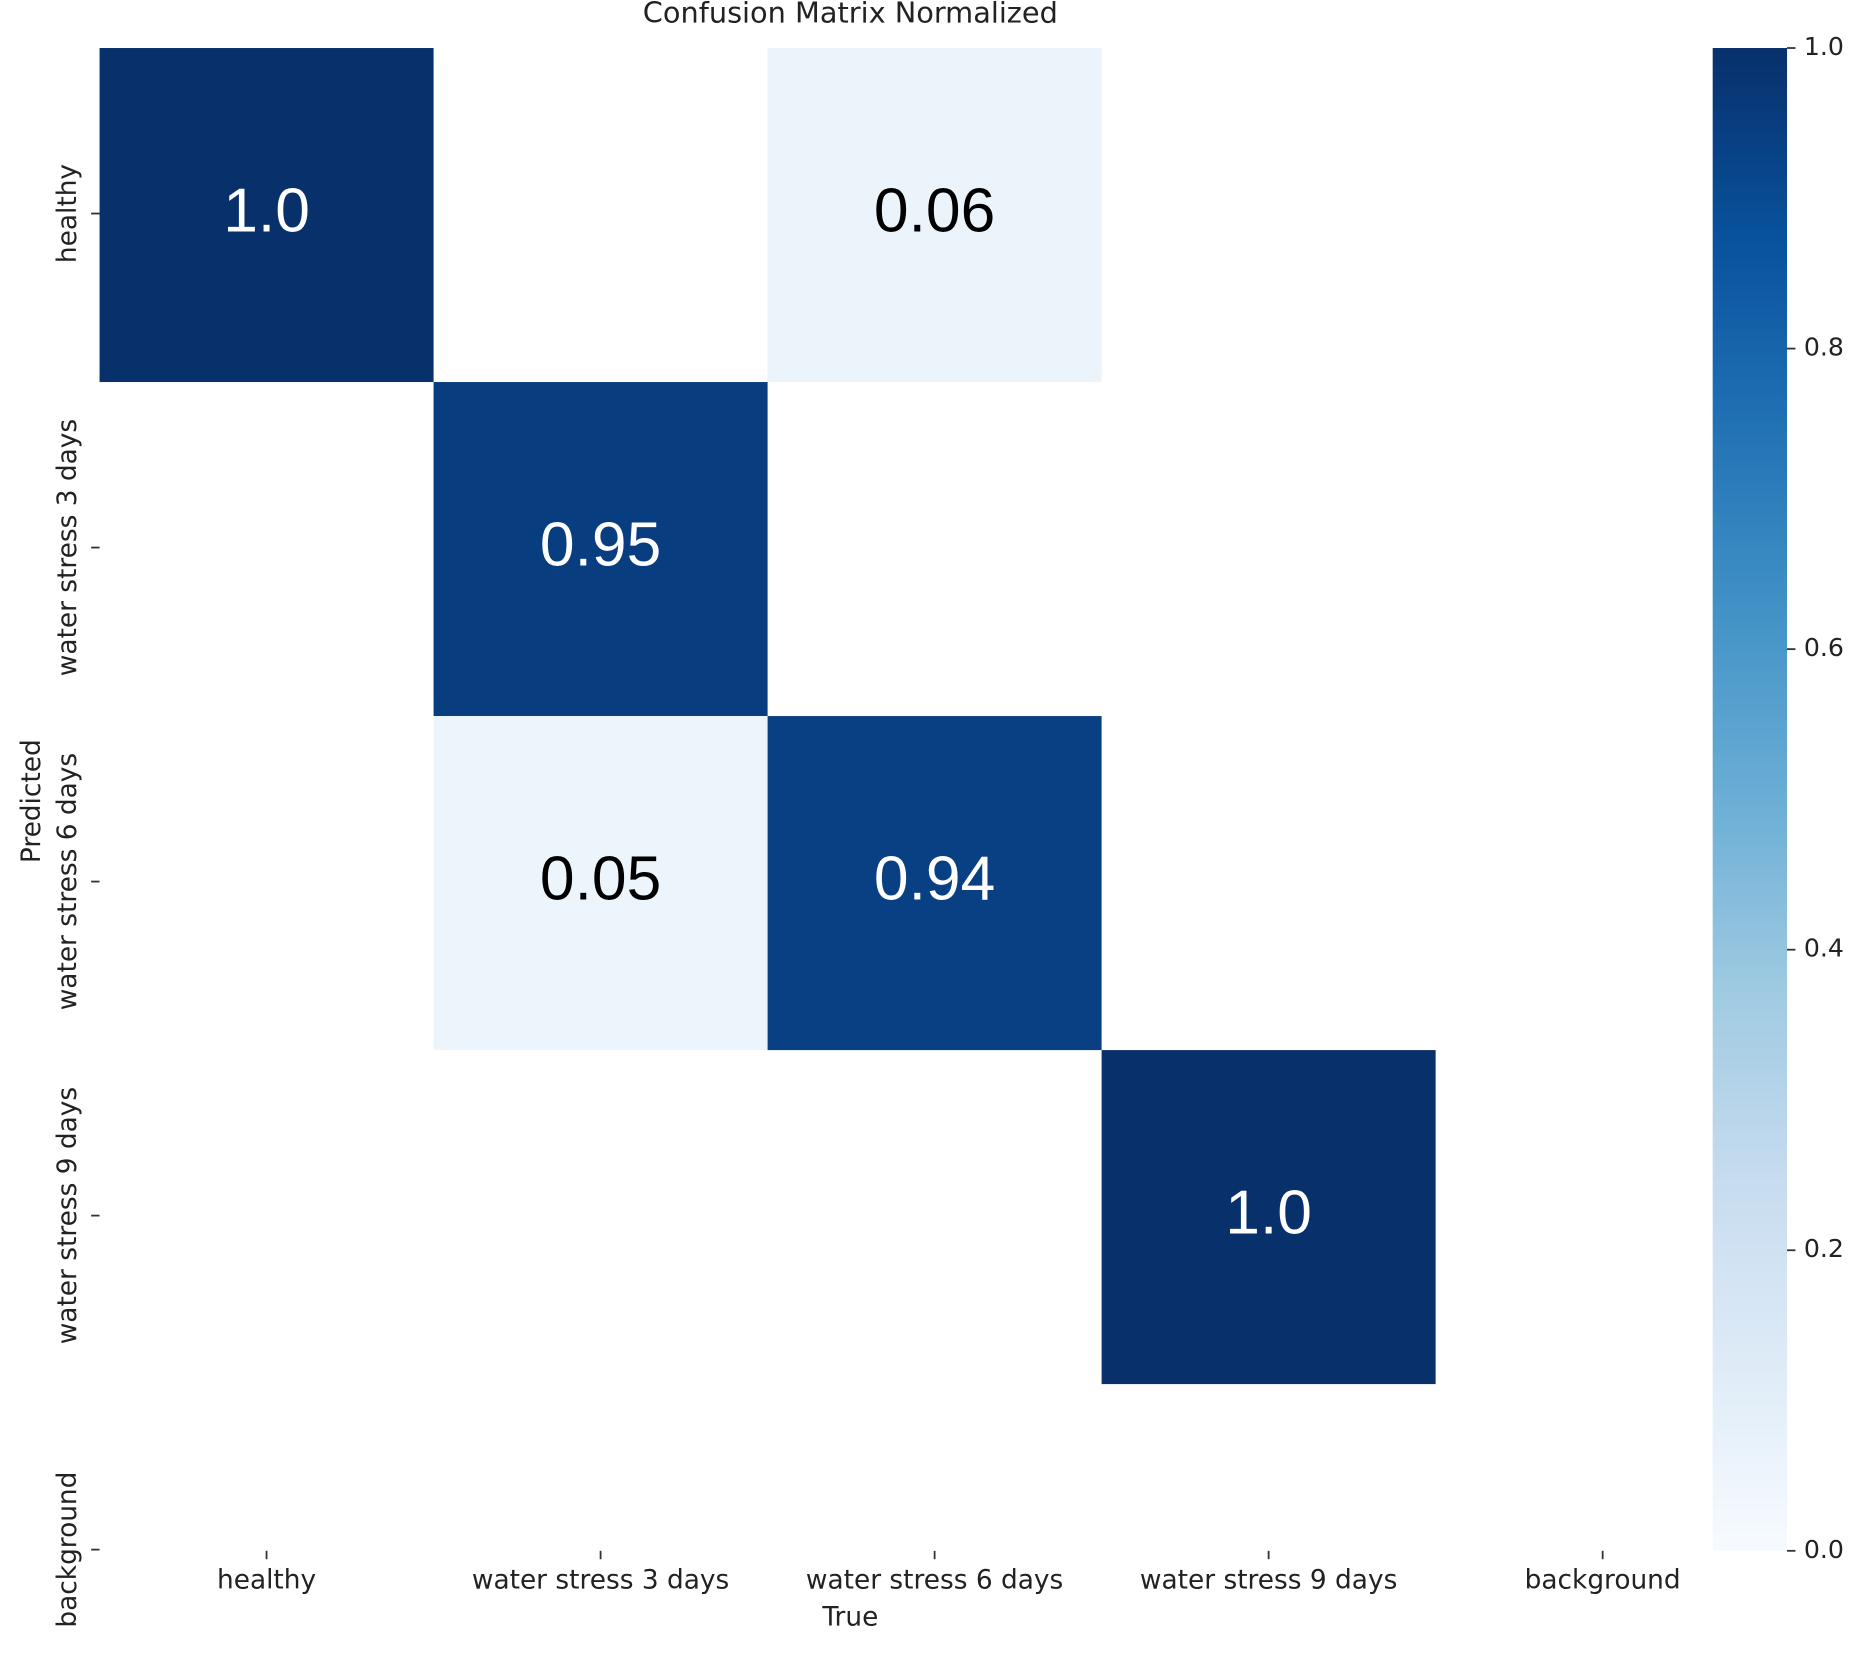 This screenshot has height=1660, width=1871. What do you see at coordinates (934, 1580) in the screenshot?
I see `x-tick-label: water stress 6 days` at bounding box center [934, 1580].